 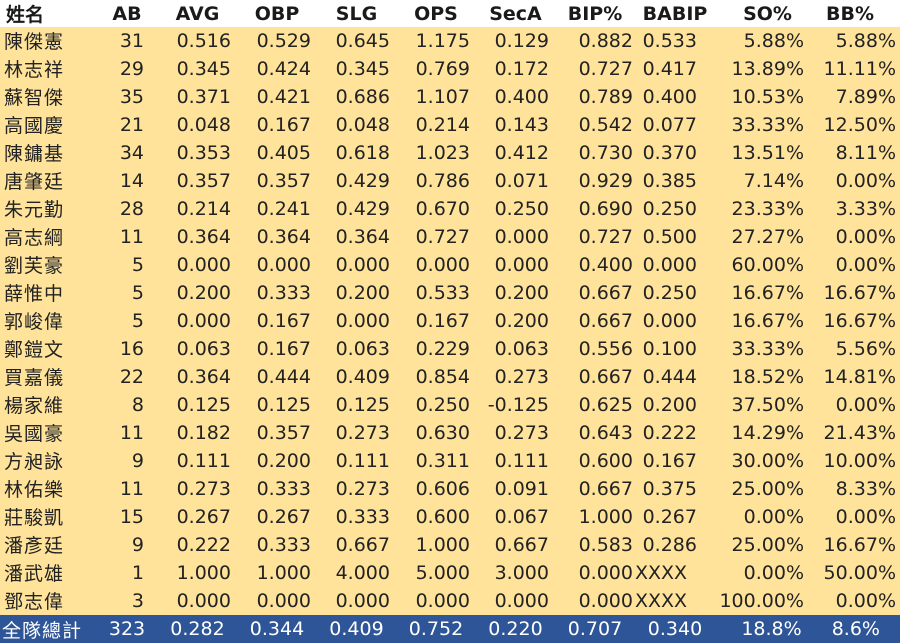 What do you see at coordinates (48, 13) in the screenshot?
I see `header-cell-name: 姓名` at bounding box center [48, 13].